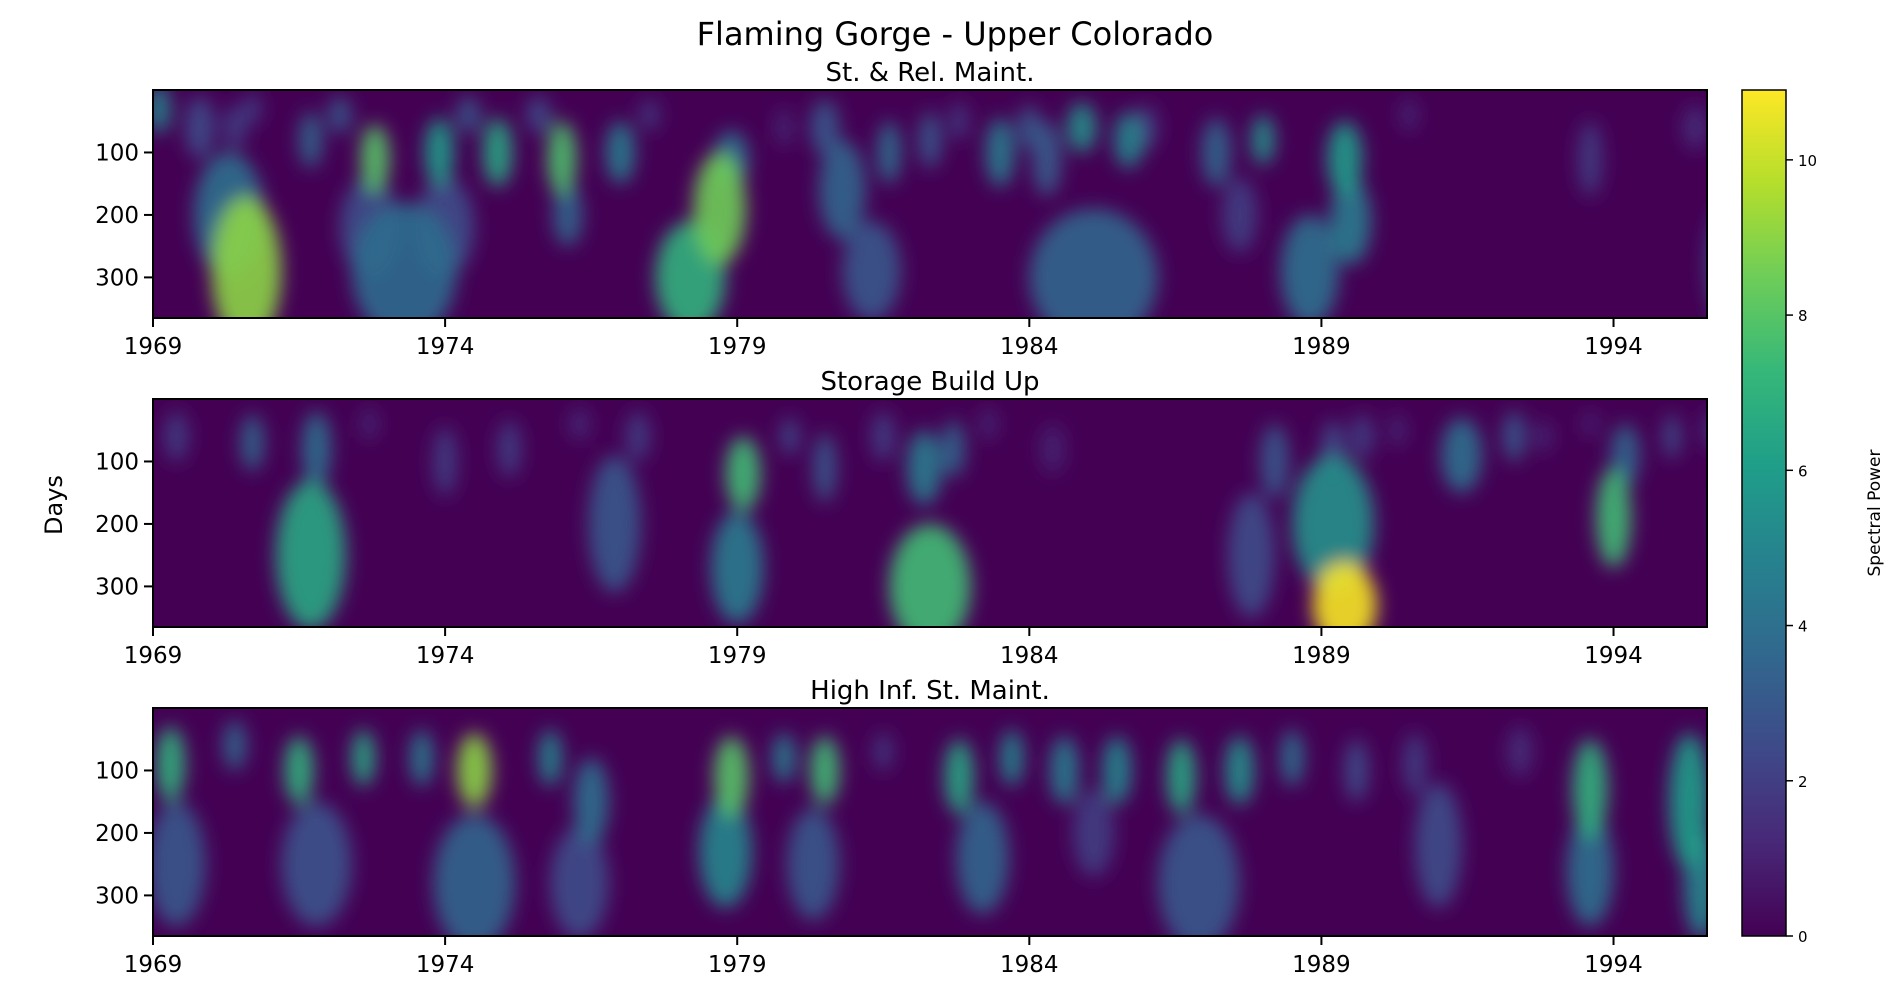  Describe the element at coordinates (930, 691) in the screenshot. I see `panel-title: High Inf. St. Maint.` at that location.